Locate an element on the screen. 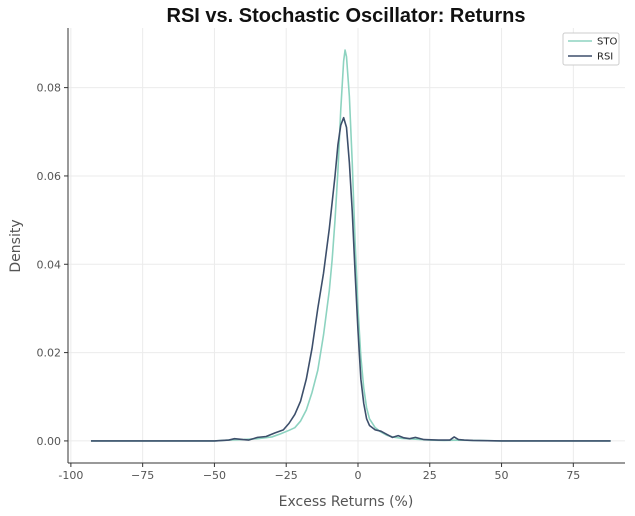 Image resolution: width=635 pixels, height=516 pixels. chart-title: RSI vs. Stochastic Oscillator: Returns is located at coordinates (346, 16).